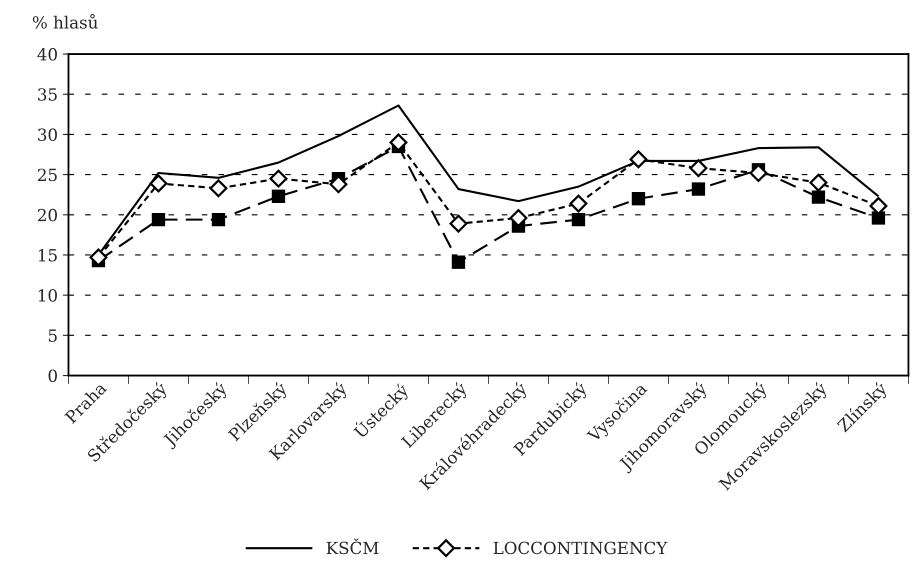 This screenshot has height=569, width=913. I want to click on y-tick-label: 5, so click(52, 336).